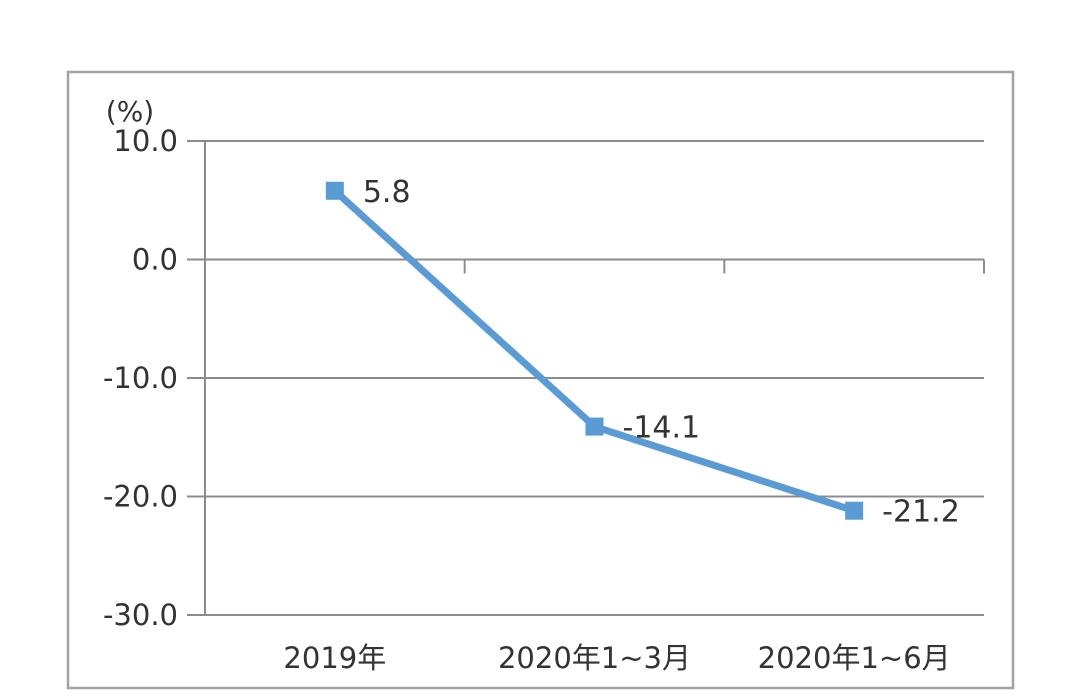  What do you see at coordinates (387, 192) in the screenshot?
I see `data-label: 5.8` at bounding box center [387, 192].